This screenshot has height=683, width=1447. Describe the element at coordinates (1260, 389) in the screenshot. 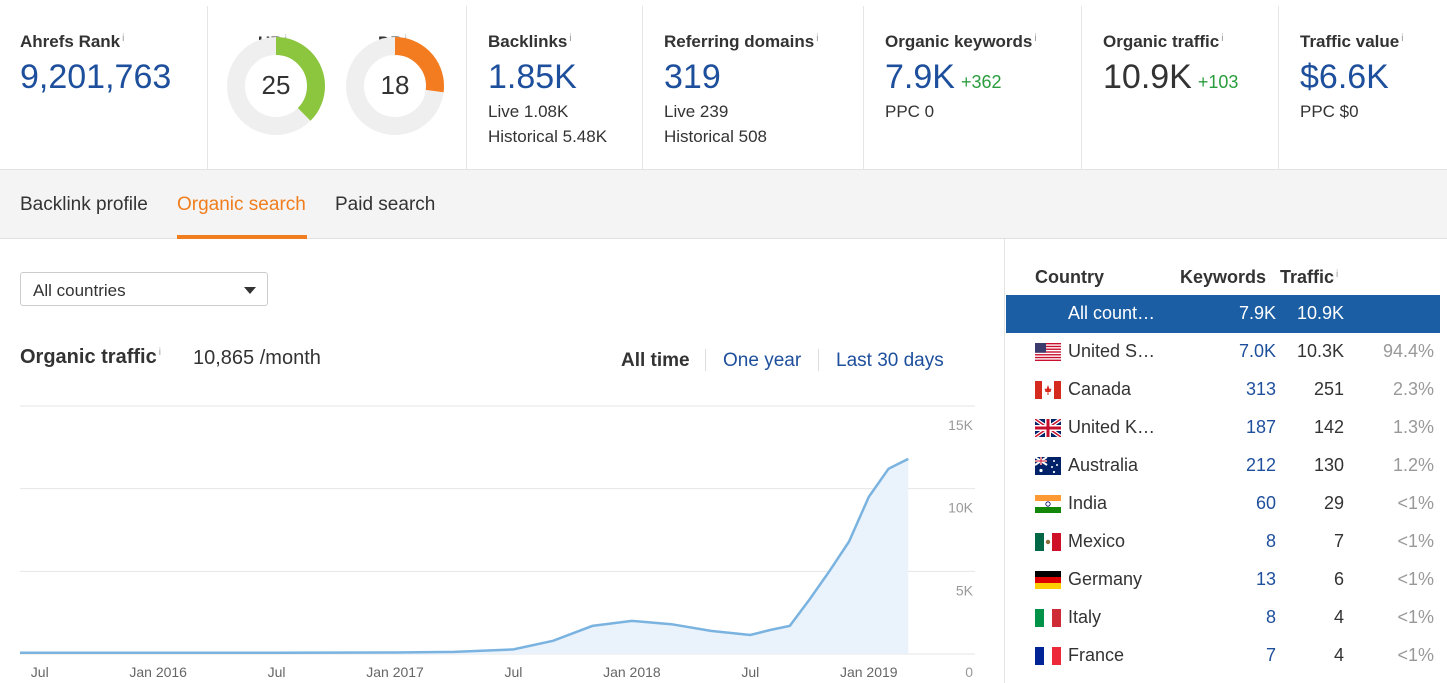

I see `country-keywords: 313` at that location.